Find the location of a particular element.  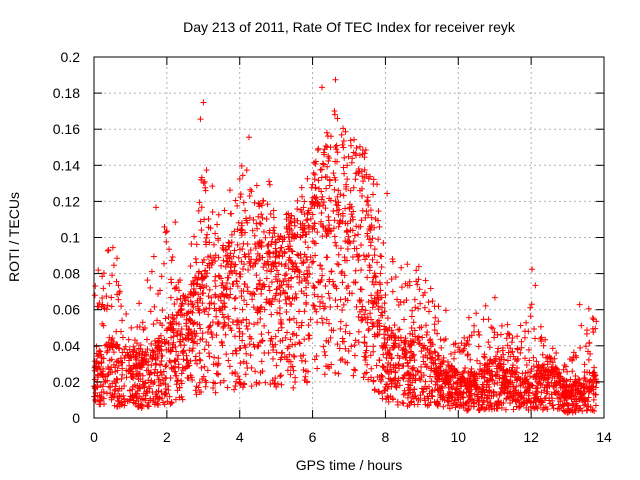

x-tick-label: 2 is located at coordinates (167, 437).